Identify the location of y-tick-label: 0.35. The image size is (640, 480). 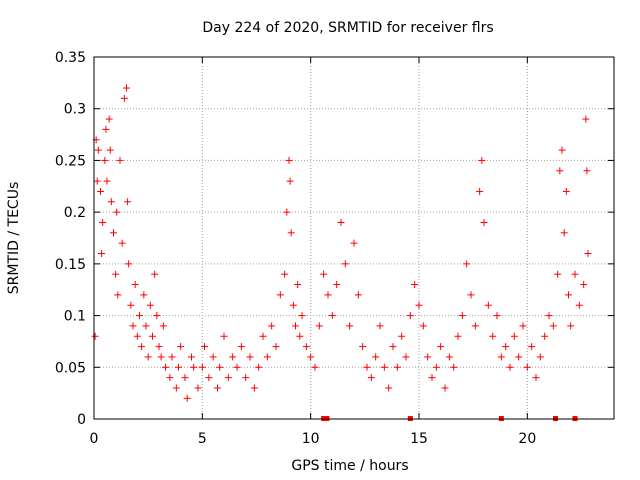
(70, 58).